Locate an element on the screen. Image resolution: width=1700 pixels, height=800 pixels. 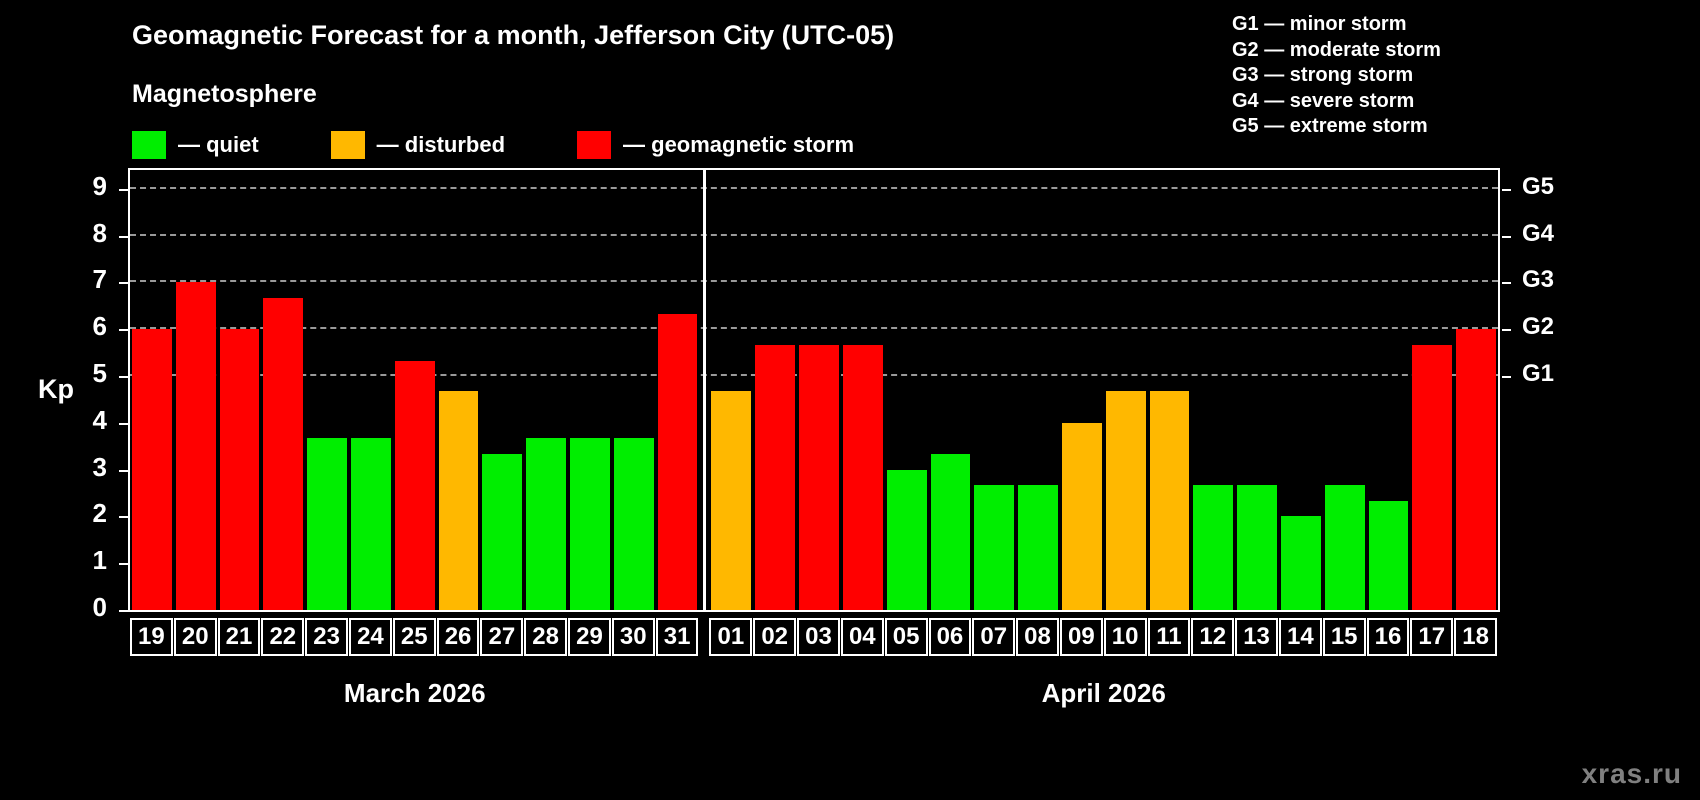
g-tick-label-g4: G4 is located at coordinates (1538, 233).